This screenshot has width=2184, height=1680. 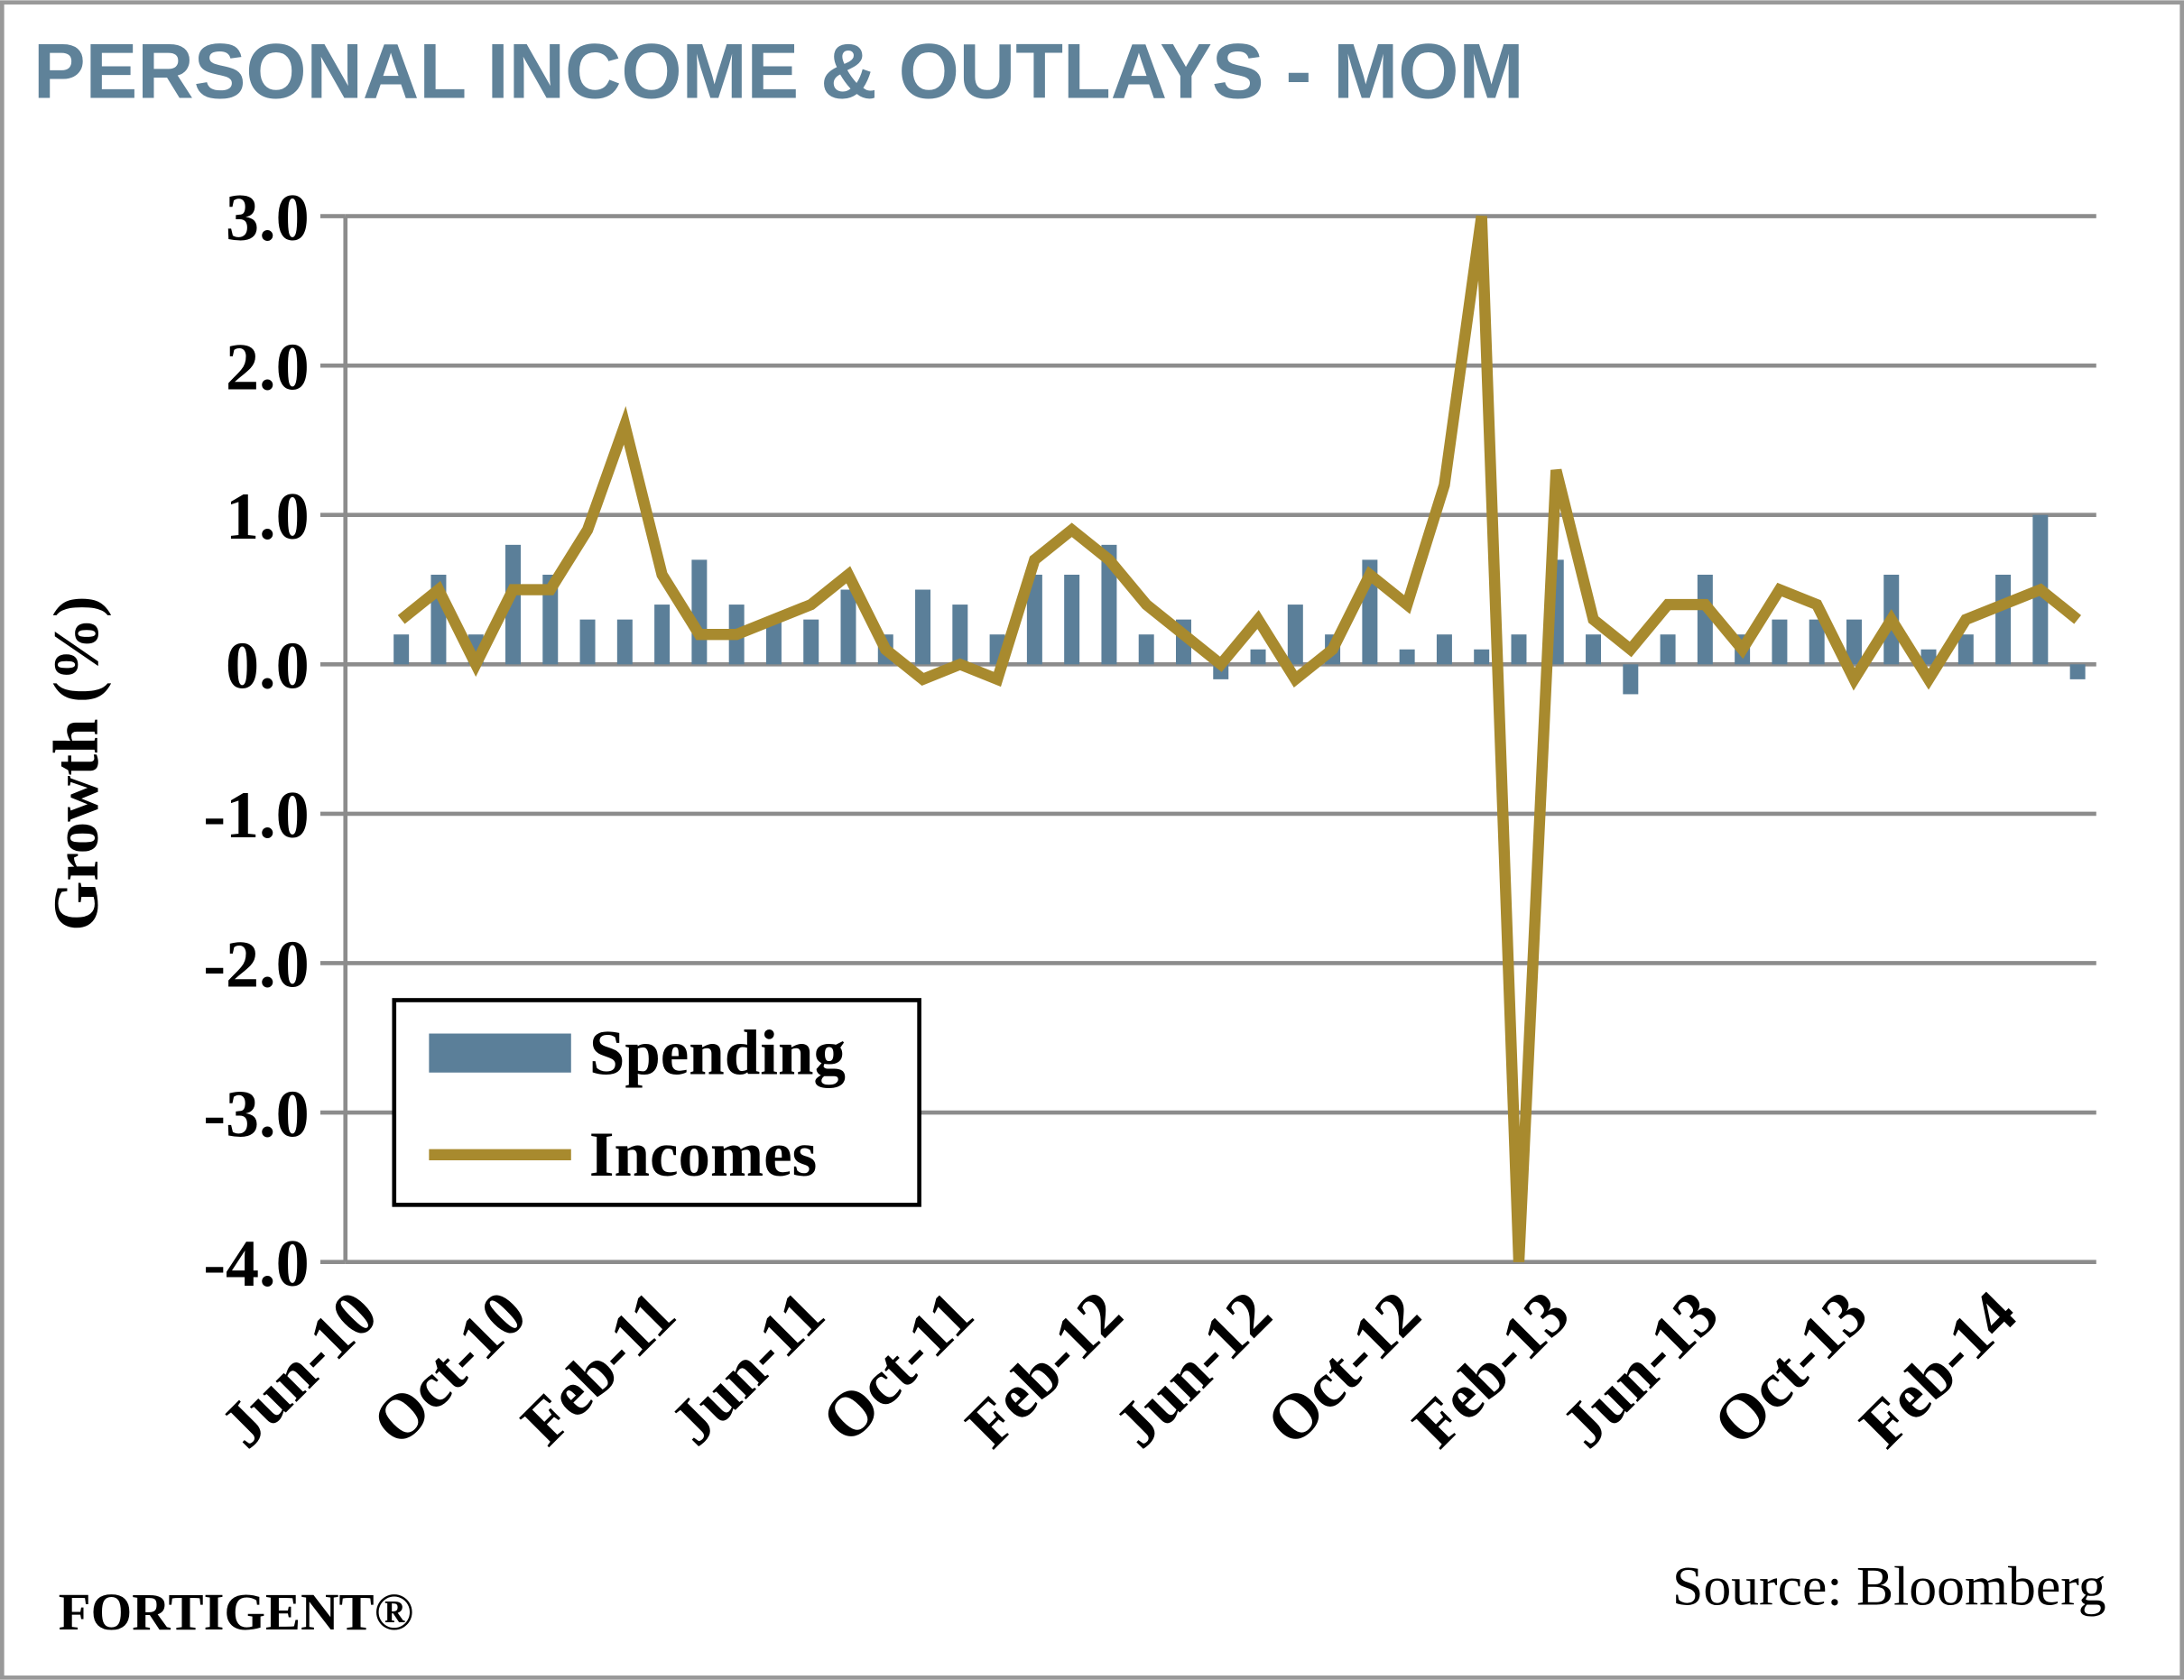 What do you see at coordinates (268, 218) in the screenshot?
I see `y-tick-label: 3.0` at bounding box center [268, 218].